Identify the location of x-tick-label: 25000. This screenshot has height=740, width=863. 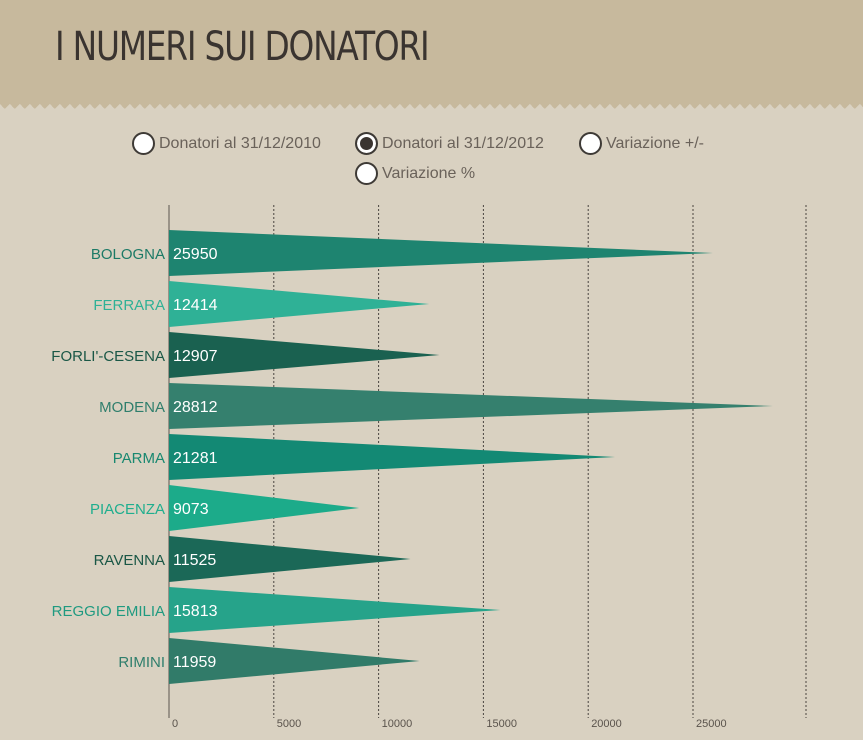
(711, 724).